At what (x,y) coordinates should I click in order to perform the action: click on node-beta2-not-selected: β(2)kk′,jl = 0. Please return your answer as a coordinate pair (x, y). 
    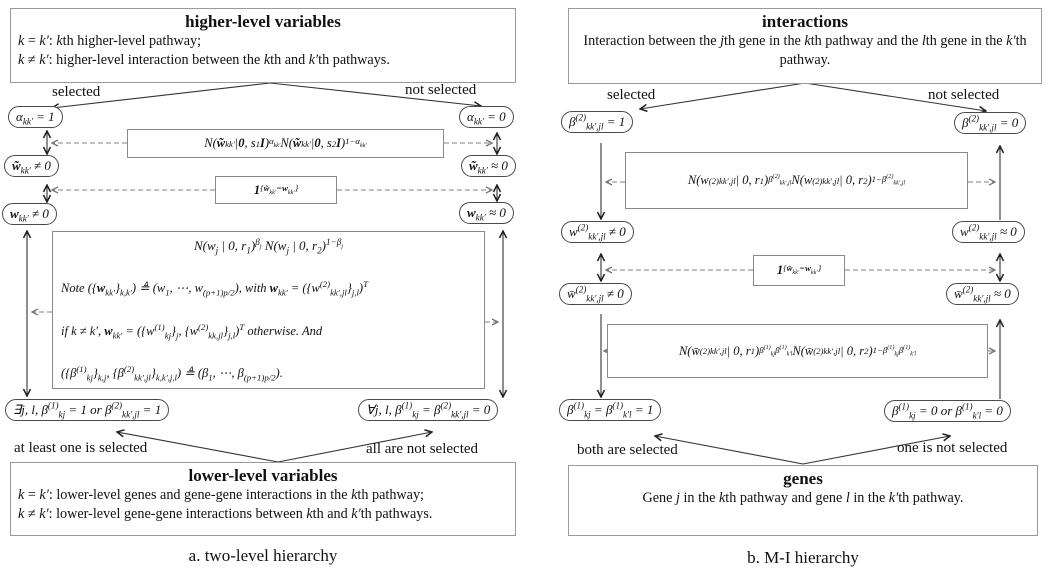
    Looking at the image, I should click on (990, 123).